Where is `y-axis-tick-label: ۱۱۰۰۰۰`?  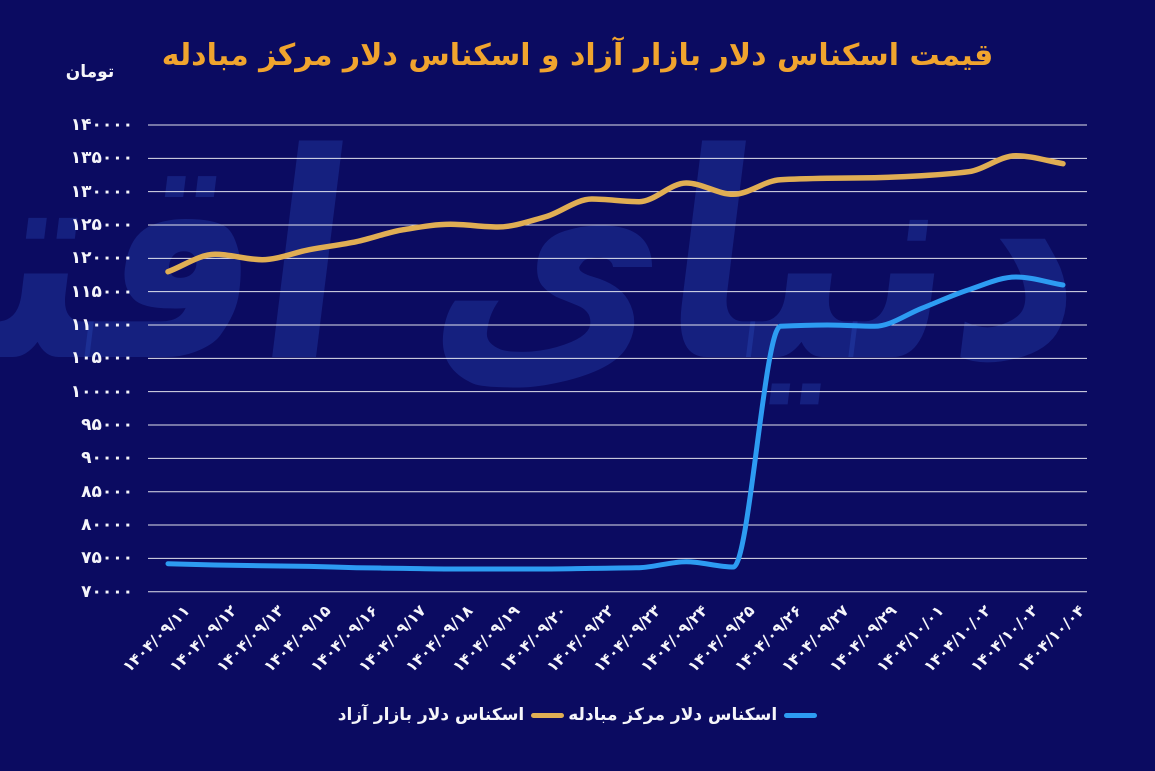 y-axis-tick-label: ۱۱۰۰۰۰ is located at coordinates (101, 325).